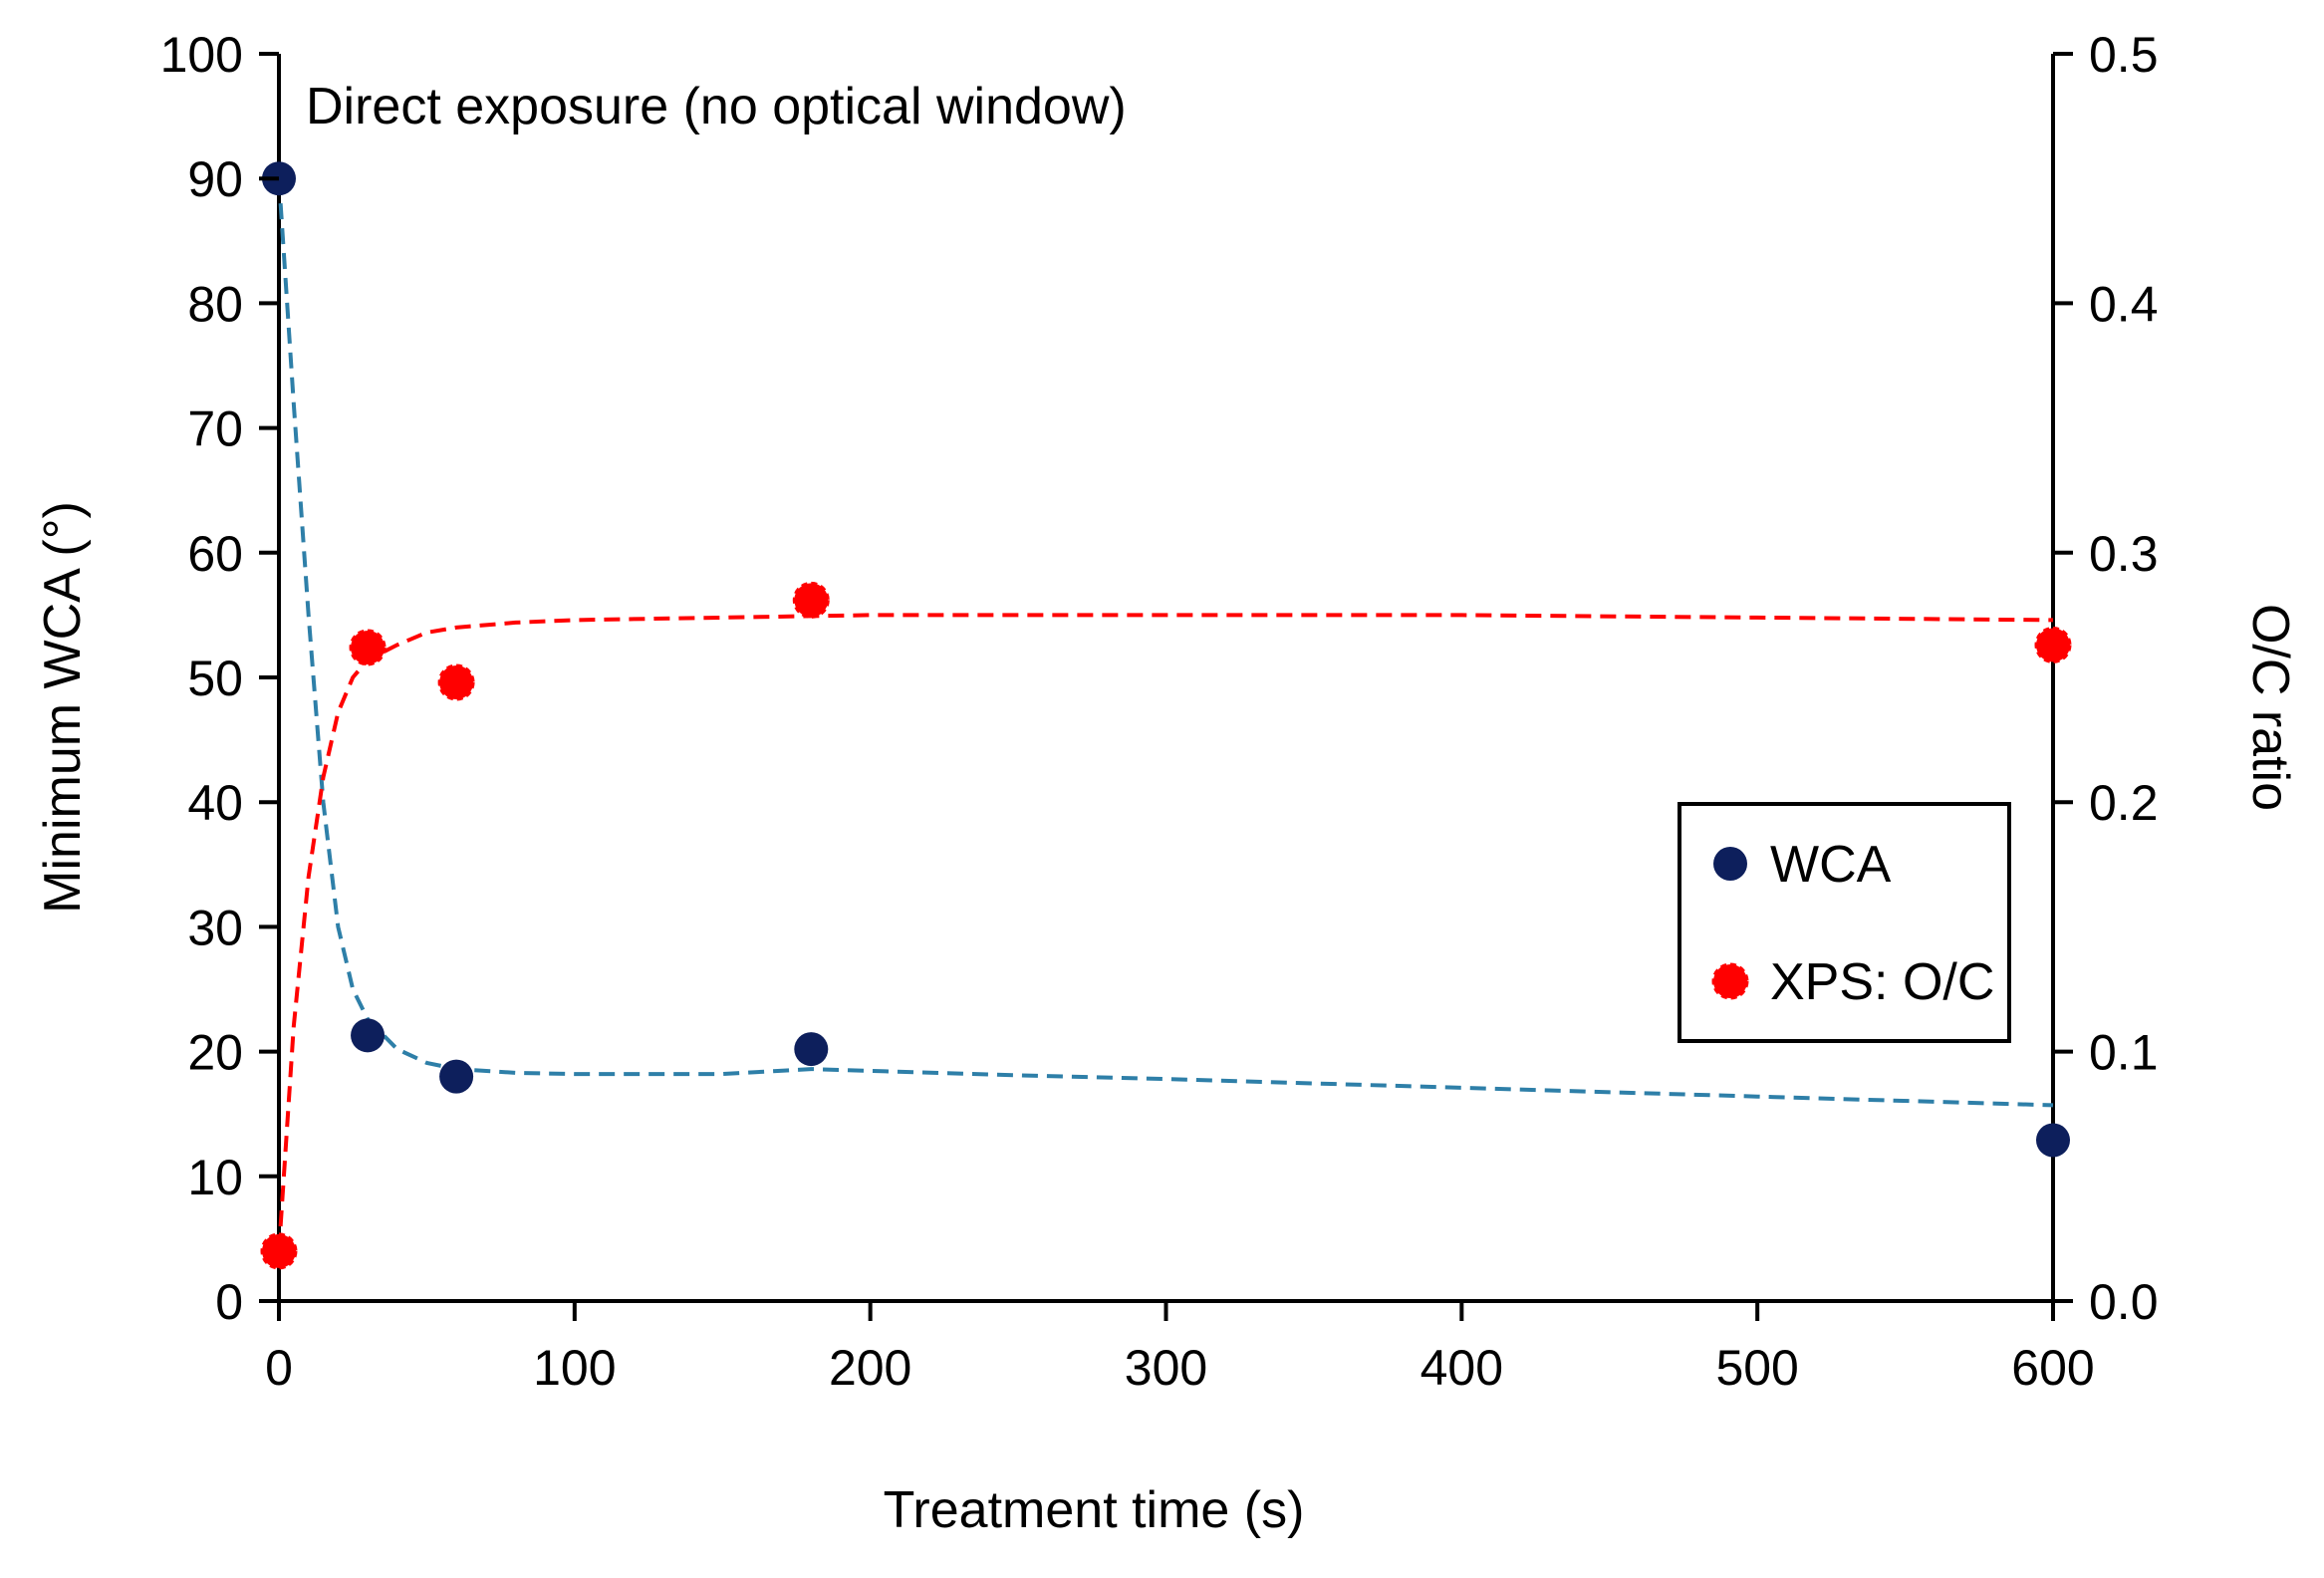 This screenshot has width=2324, height=1578. What do you see at coordinates (2124, 304) in the screenshot?
I see `y2-tick-label: 0.4` at bounding box center [2124, 304].